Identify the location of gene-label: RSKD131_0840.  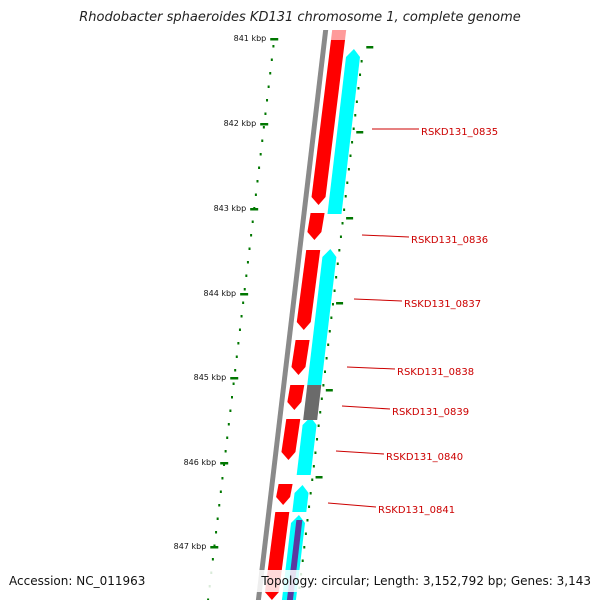
(424, 457).